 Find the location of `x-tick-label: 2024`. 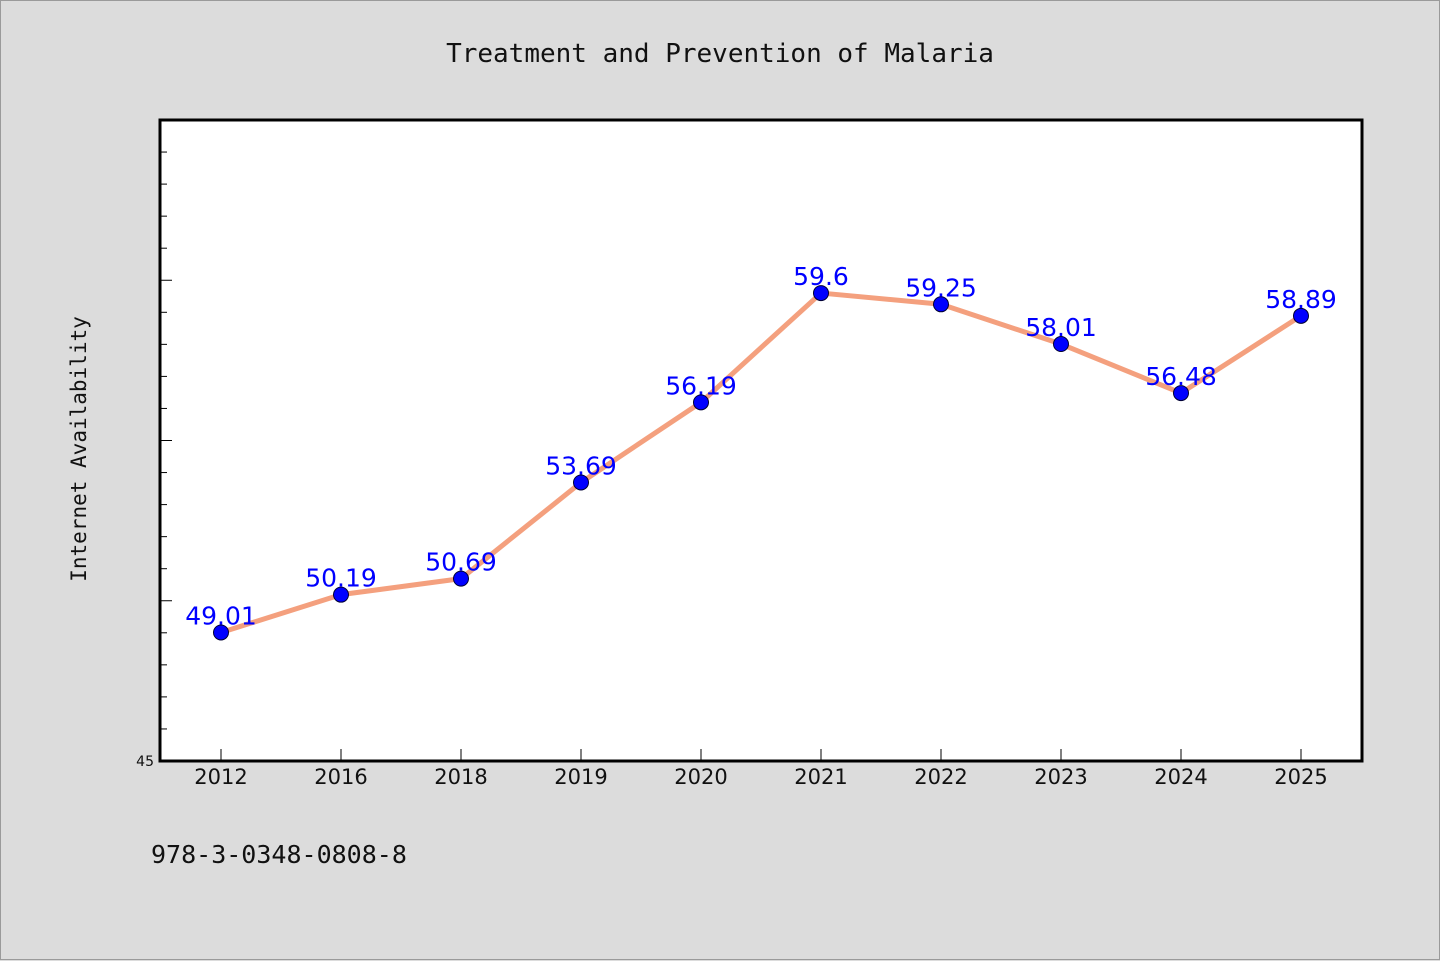

x-tick-label: 2024 is located at coordinates (1180, 777).